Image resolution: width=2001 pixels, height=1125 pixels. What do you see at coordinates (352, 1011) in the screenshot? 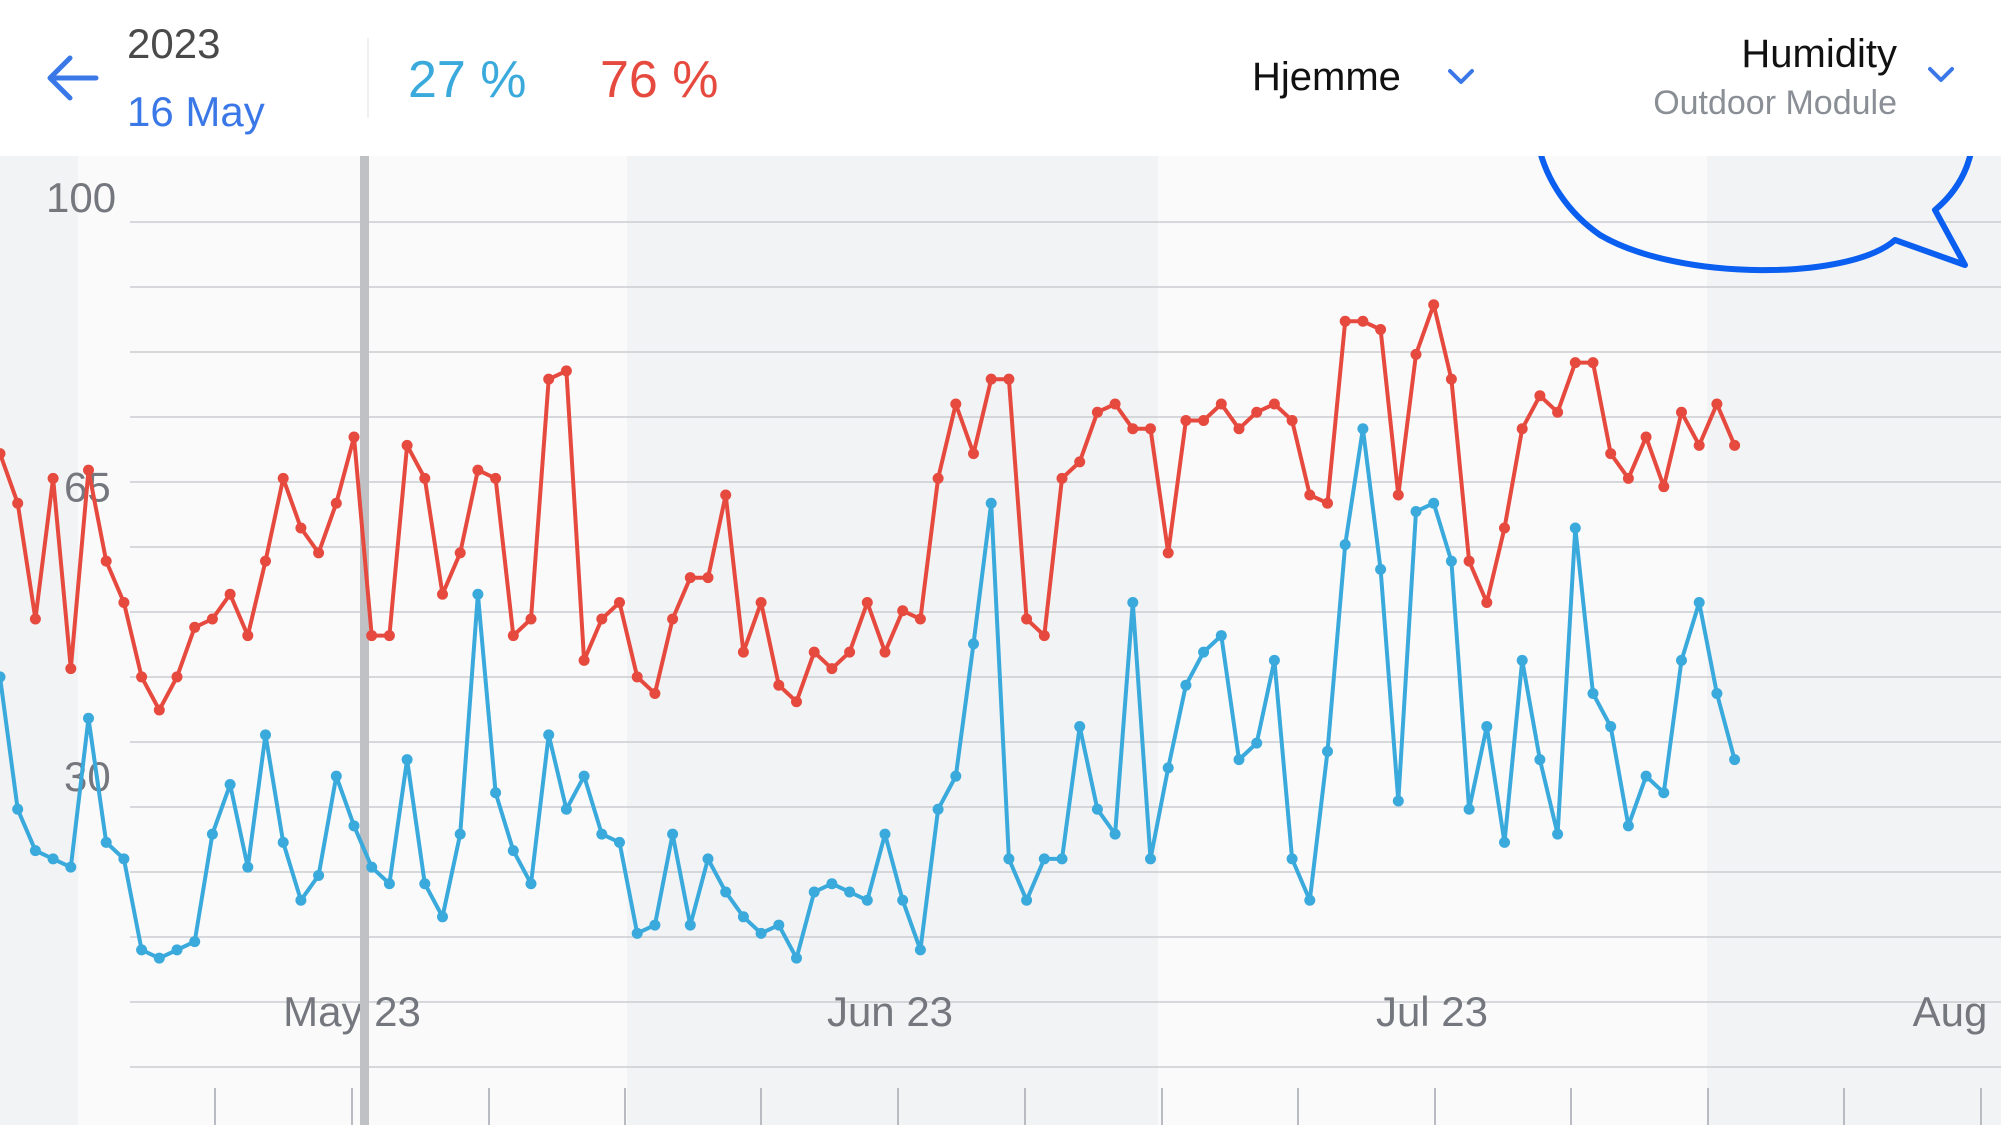
I see `x-axis-label: May 23` at bounding box center [352, 1011].